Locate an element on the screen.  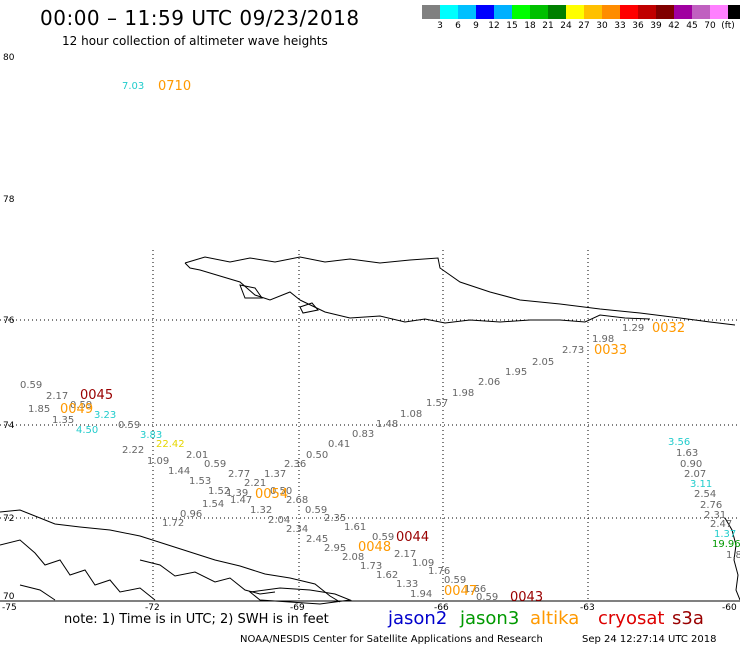
swh-label: 7.03 is located at coordinates (133, 86).